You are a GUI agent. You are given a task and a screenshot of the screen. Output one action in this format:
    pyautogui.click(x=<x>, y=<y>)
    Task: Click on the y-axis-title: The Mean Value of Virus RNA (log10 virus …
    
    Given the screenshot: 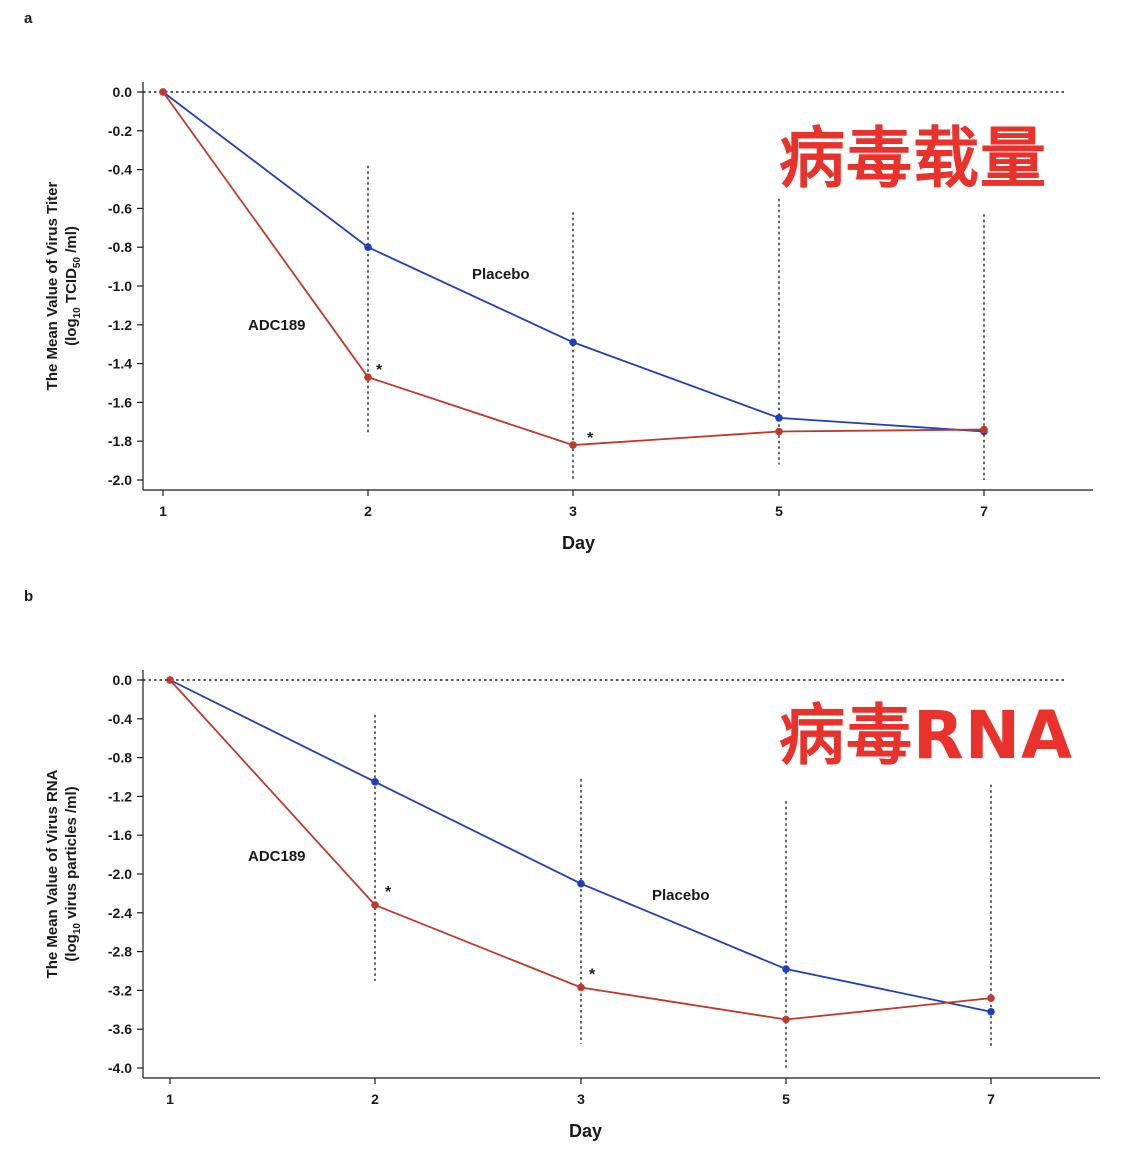 What is the action you would take?
    pyautogui.click(x=63, y=873)
    